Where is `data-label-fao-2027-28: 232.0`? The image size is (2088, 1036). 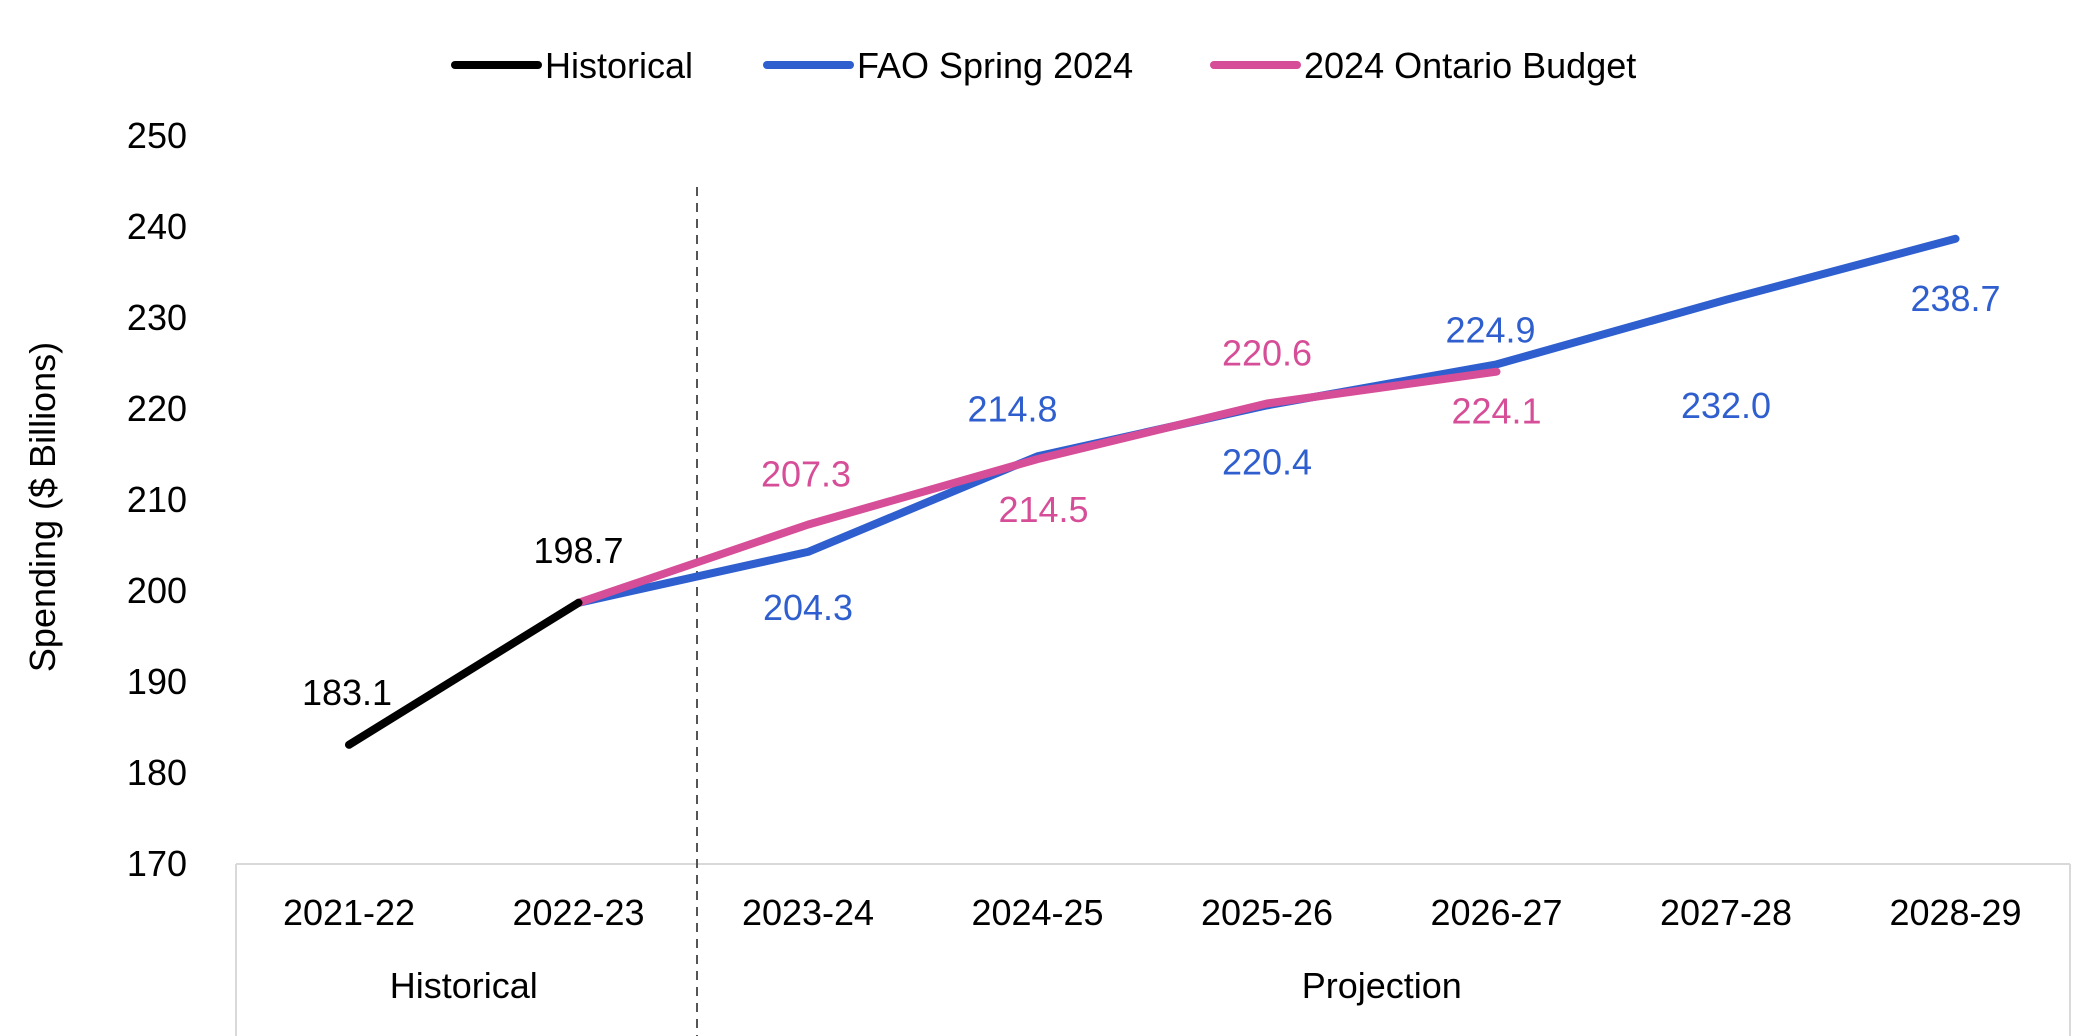 data-label-fao-2027-28: 232.0 is located at coordinates (1726, 405).